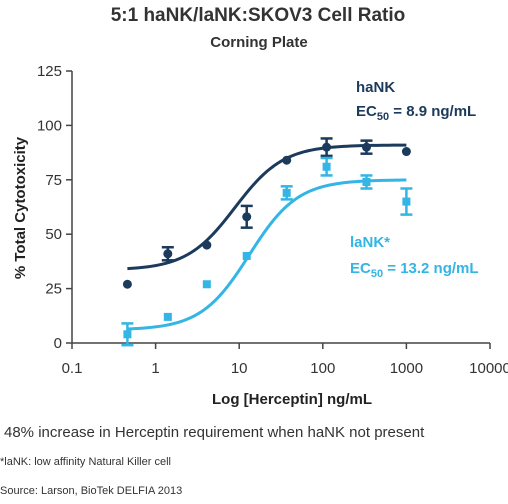  I want to click on ec50-hank-sub: 50, so click(383, 117).